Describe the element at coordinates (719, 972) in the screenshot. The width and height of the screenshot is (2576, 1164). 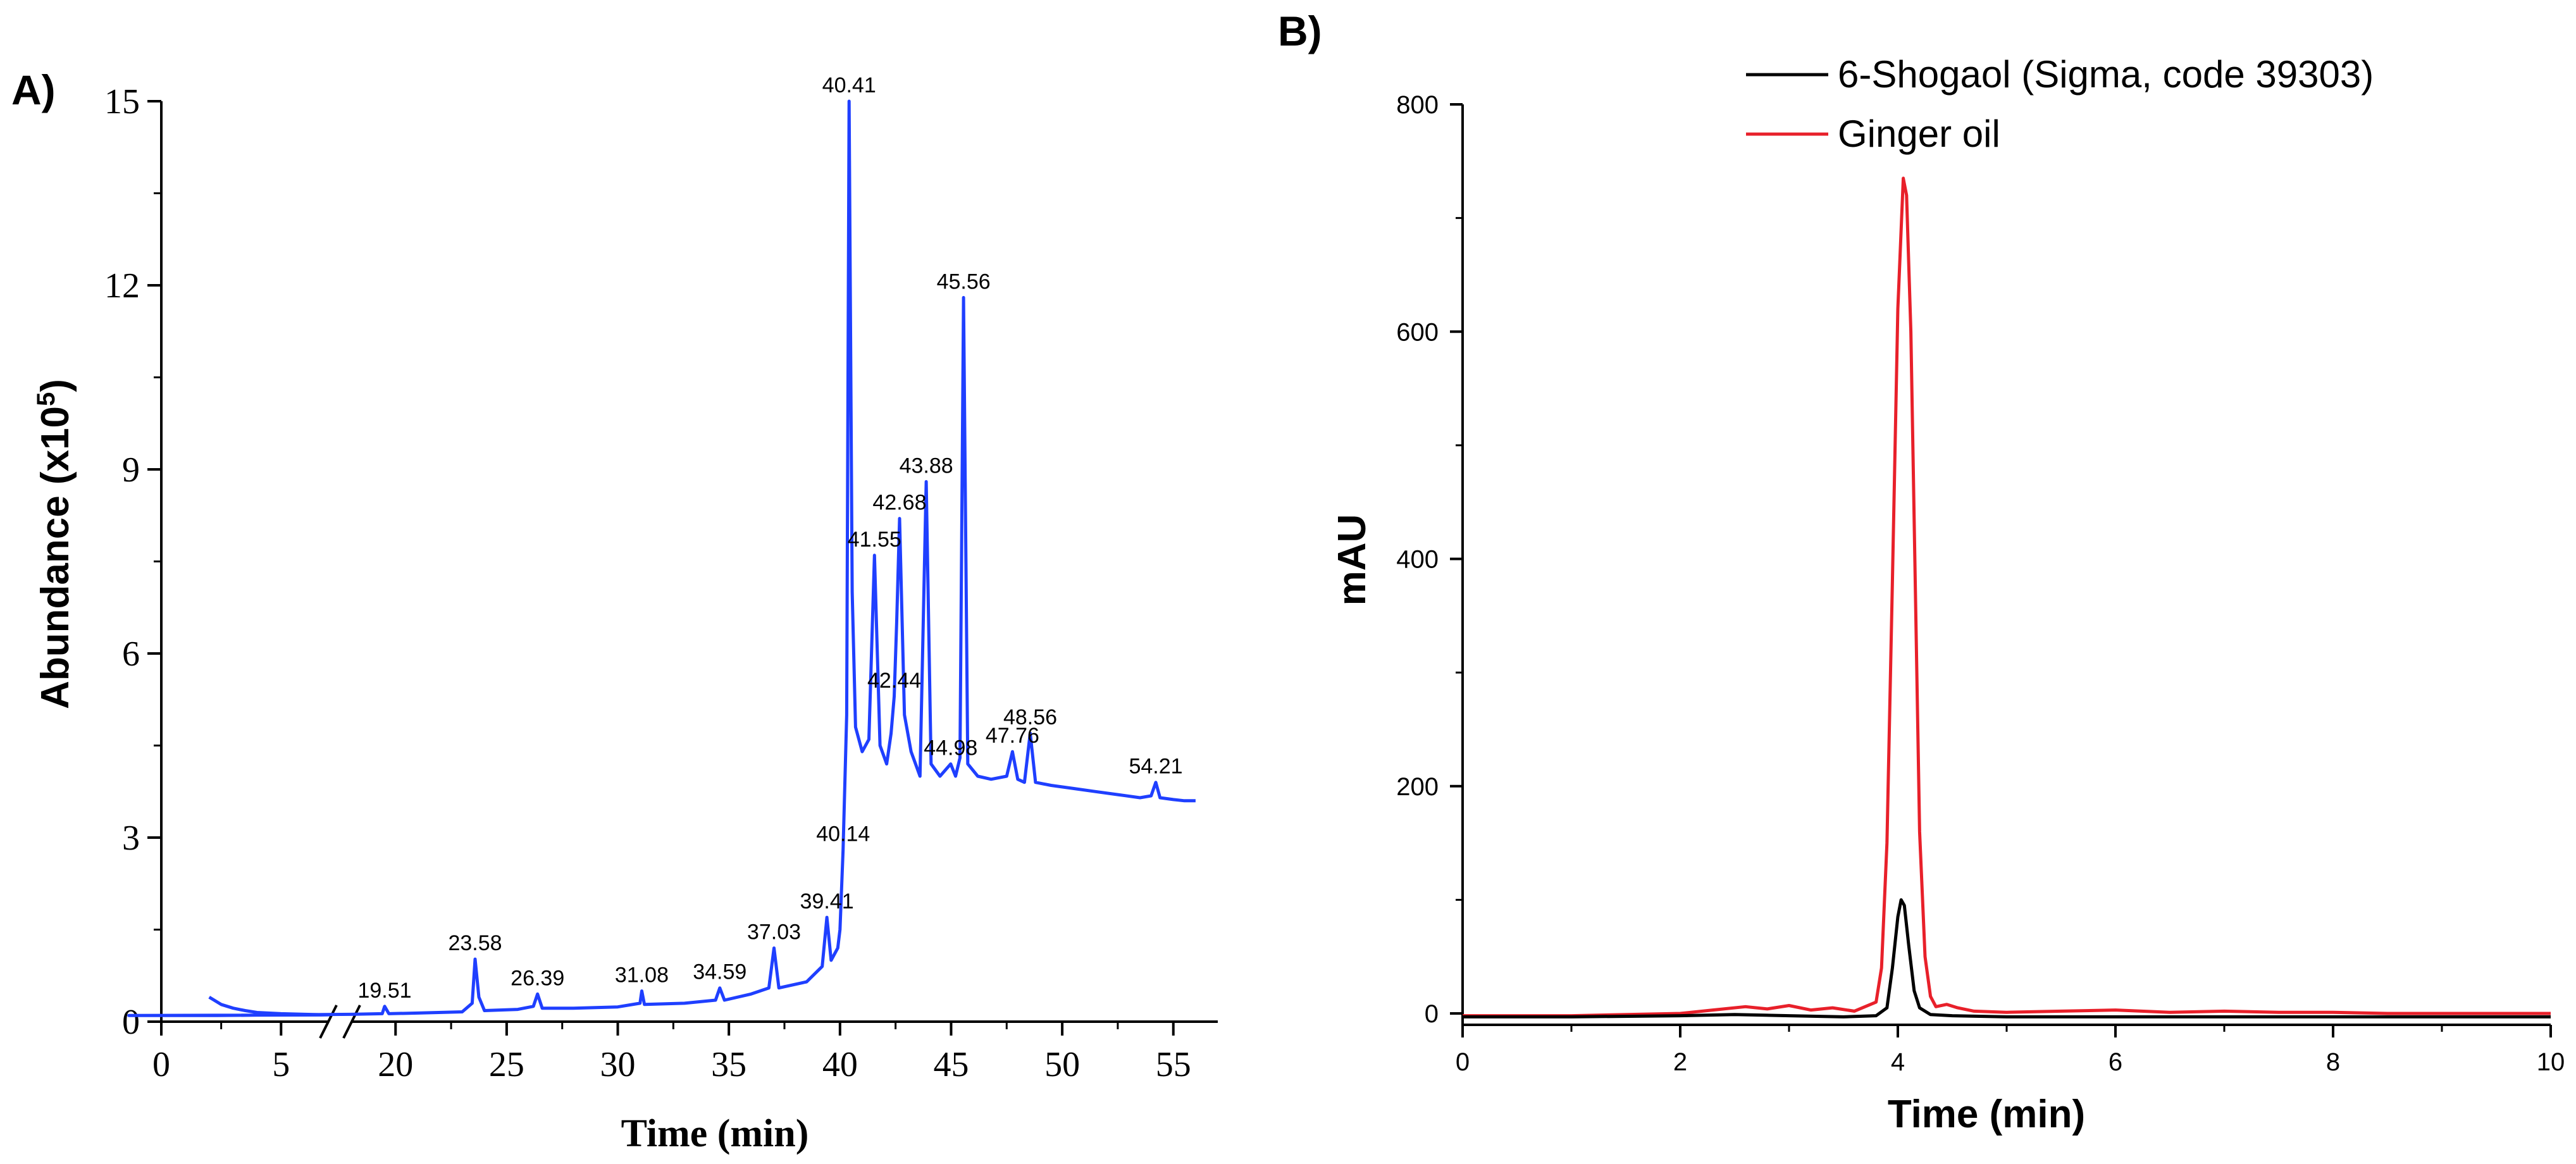
I see `peak-label: 34.59` at that location.